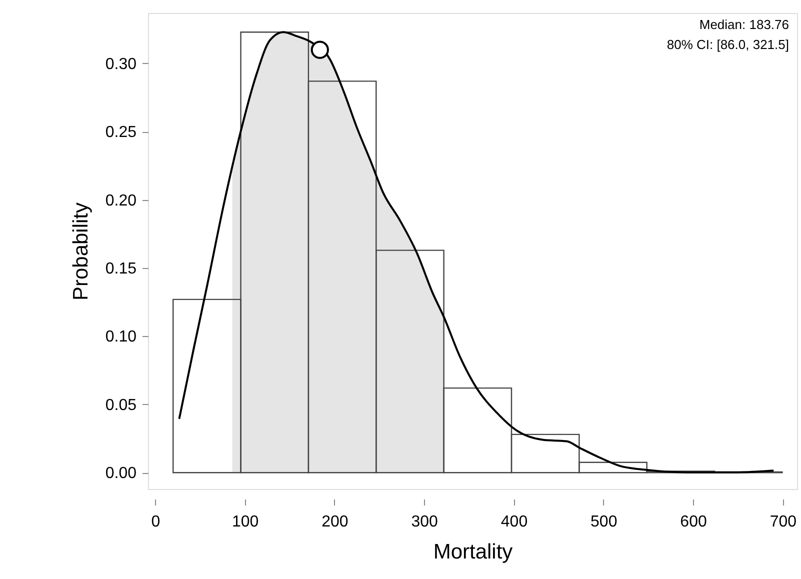 The image size is (801, 579). I want to click on y-tick-label: 0.30, so click(121, 64).